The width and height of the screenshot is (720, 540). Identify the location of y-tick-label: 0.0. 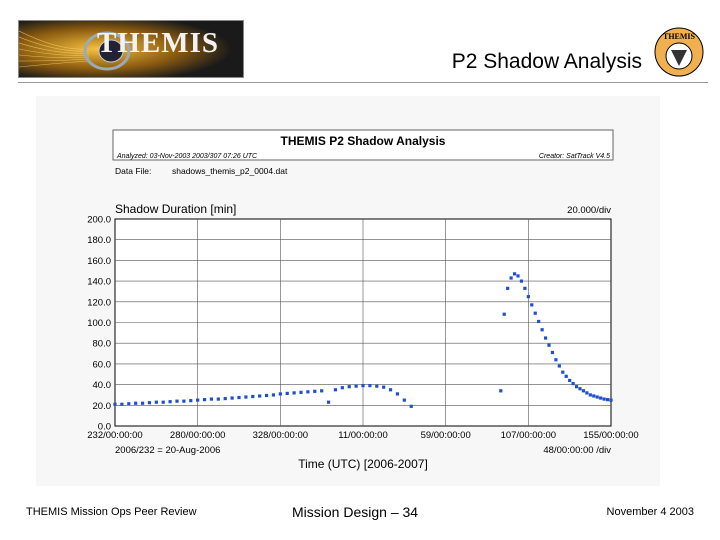
(104, 427).